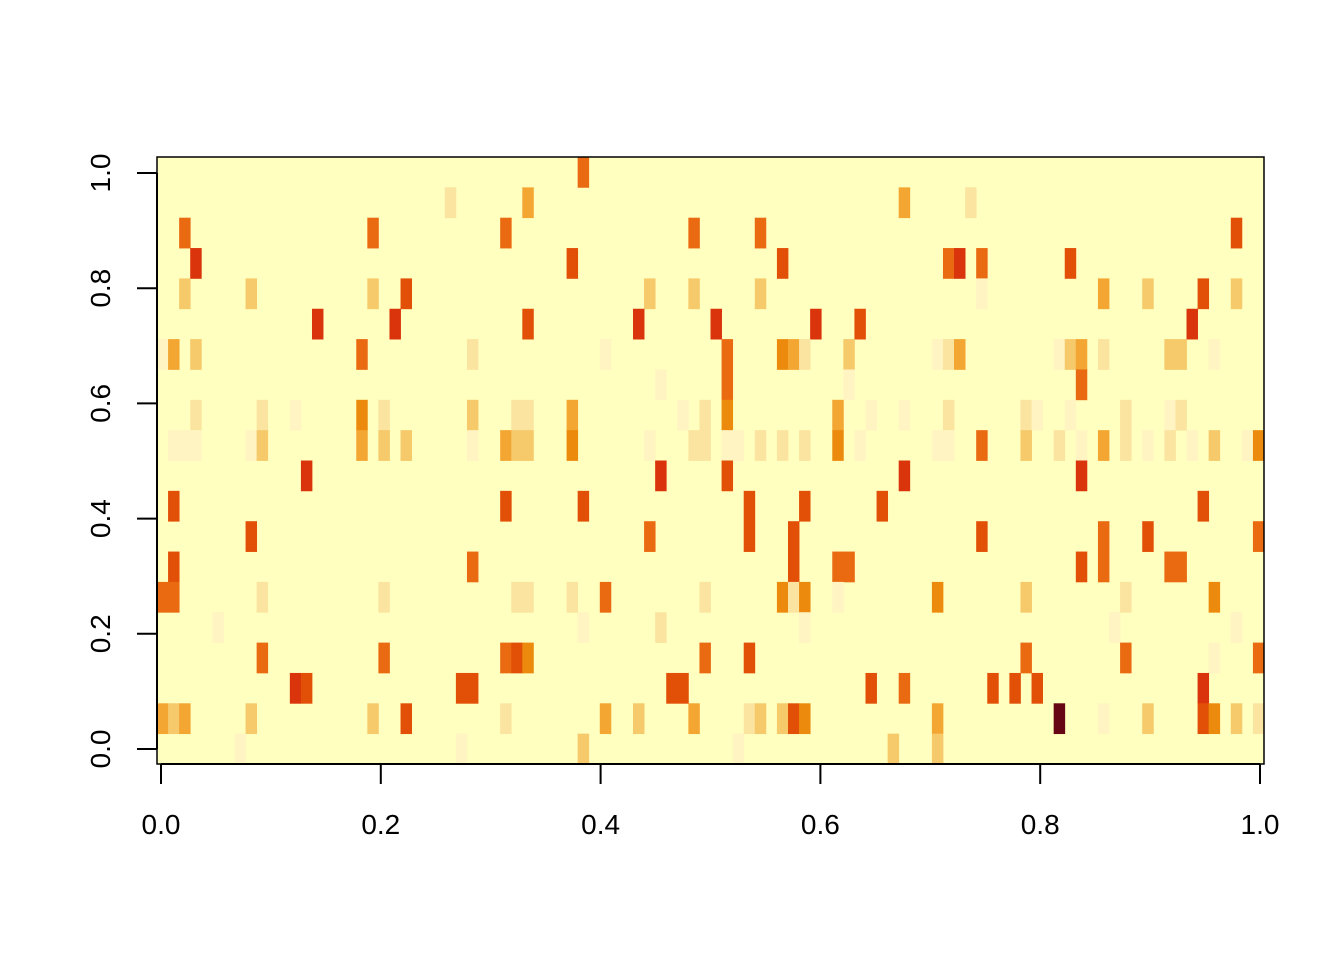 The image size is (1344, 960). What do you see at coordinates (710, 801) in the screenshot?
I see `x-axis: 0.0 0.2 0.4 0.6 0.8 1.0` at bounding box center [710, 801].